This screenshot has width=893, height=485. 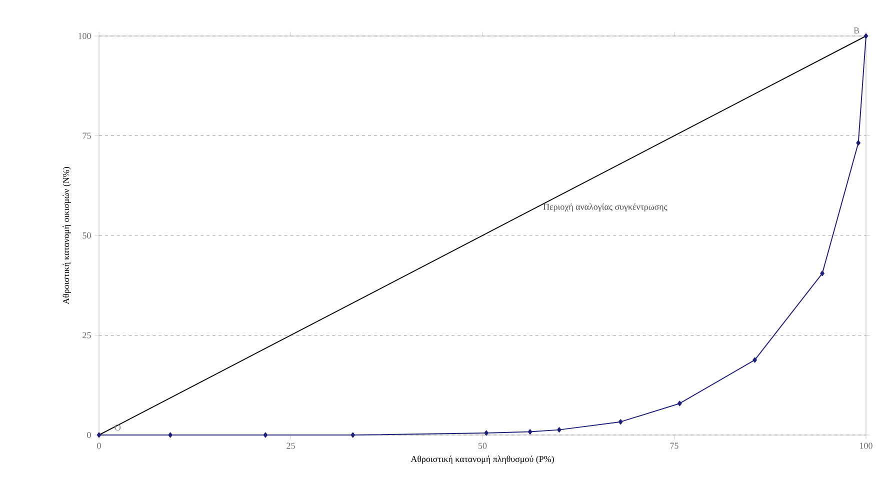 What do you see at coordinates (605, 207) in the screenshot?
I see `annotation: Περιοχή αναλογίας συγκέντρωσης` at bounding box center [605, 207].